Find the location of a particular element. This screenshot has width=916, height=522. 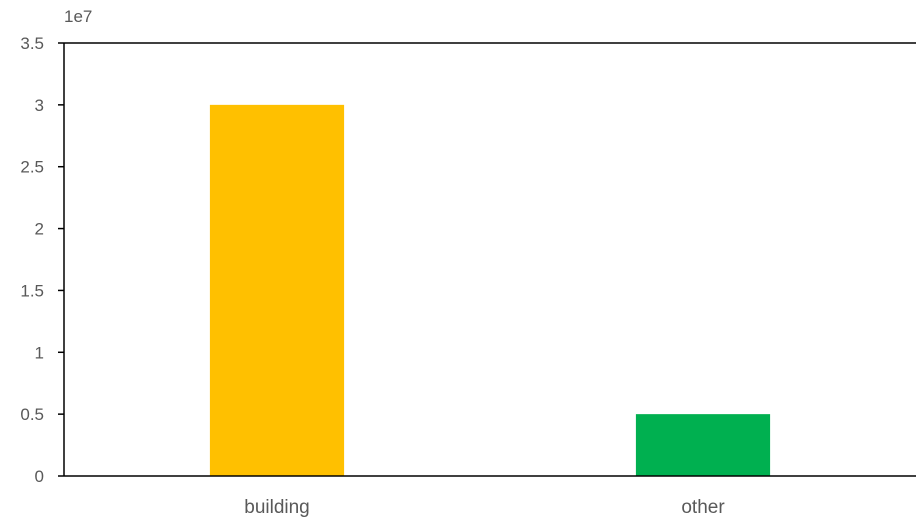

y-tick-label: 3 is located at coordinates (39, 105).